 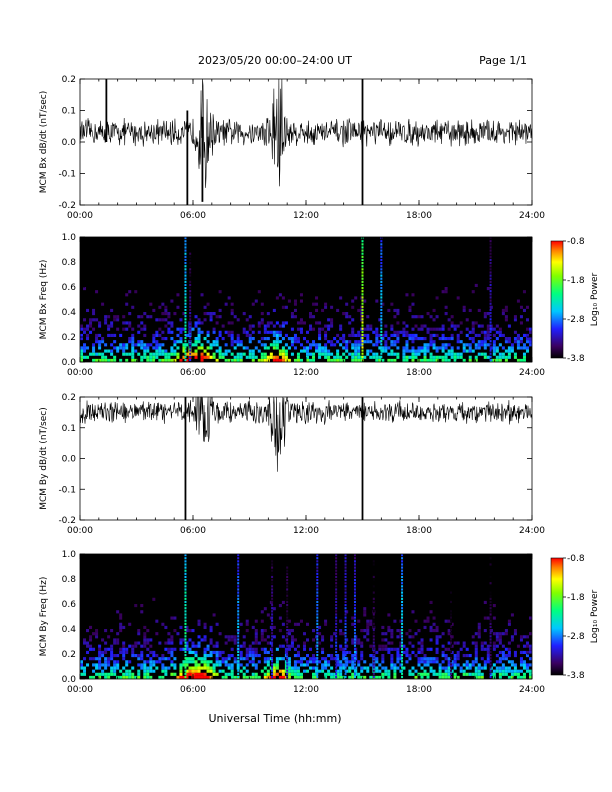 I want to click on y-tick-label: 0.8, so click(x=69, y=580).